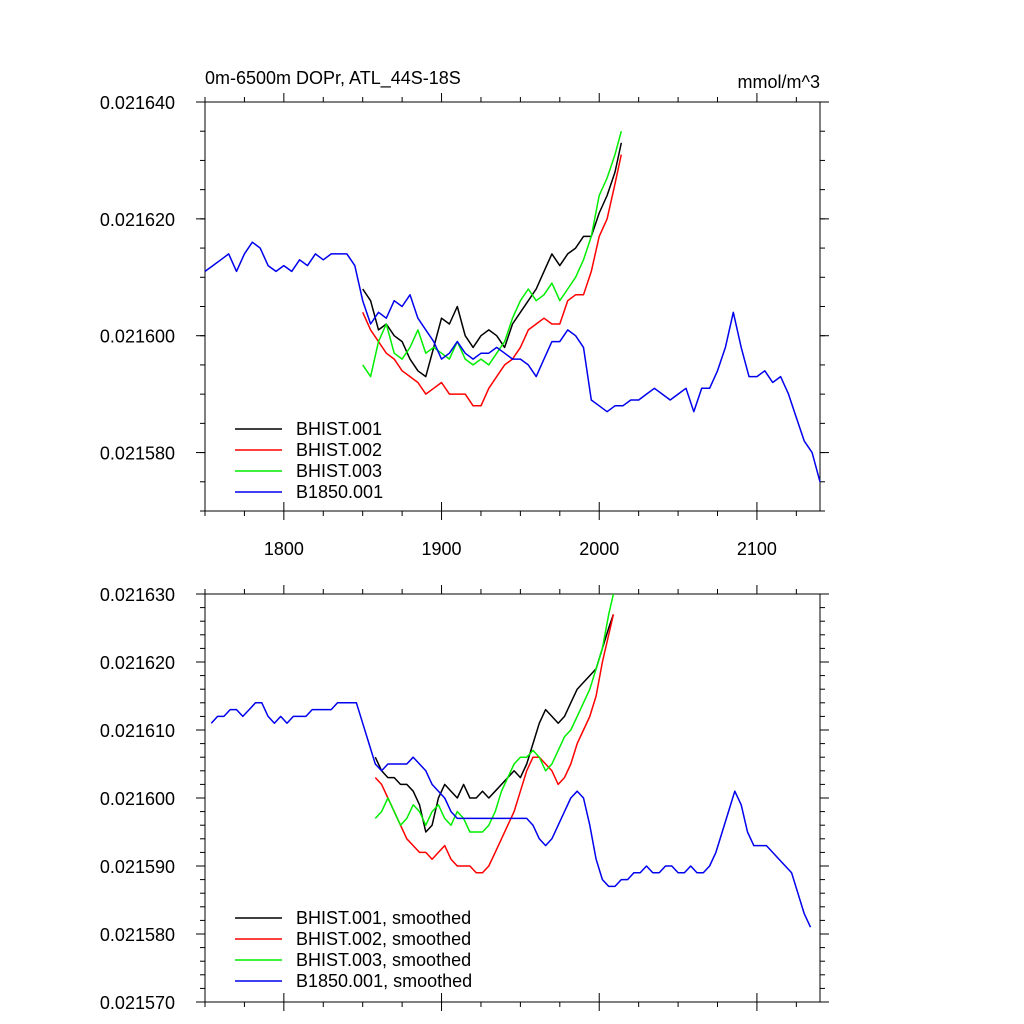  I want to click on top-y-tick-label: 0.021580, so click(137, 454).